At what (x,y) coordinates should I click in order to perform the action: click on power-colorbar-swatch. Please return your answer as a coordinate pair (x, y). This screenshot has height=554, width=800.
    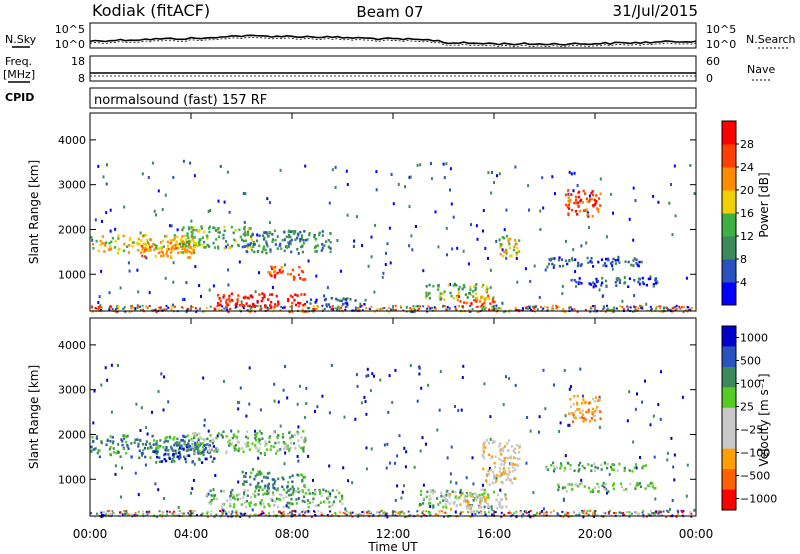
    Looking at the image, I should click on (729, 133).